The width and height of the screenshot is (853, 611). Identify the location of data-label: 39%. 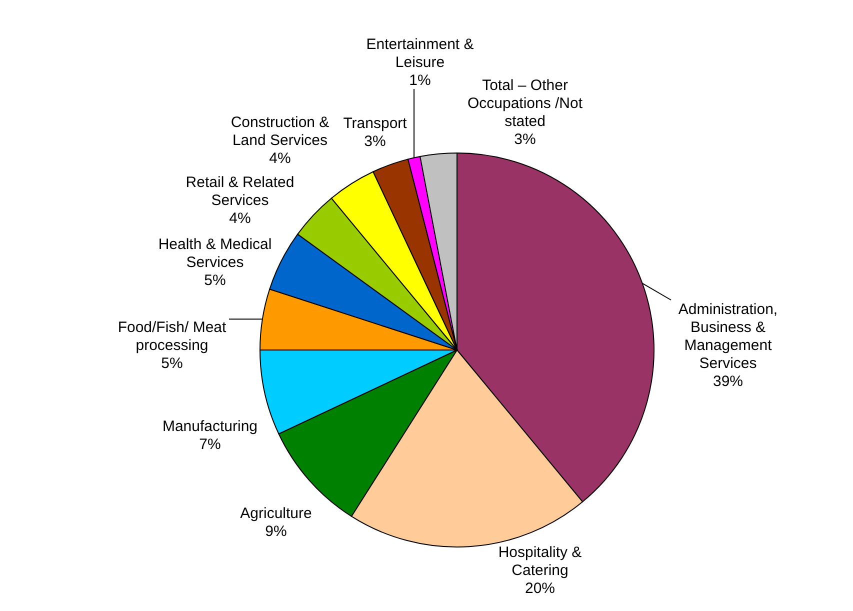
(728, 381).